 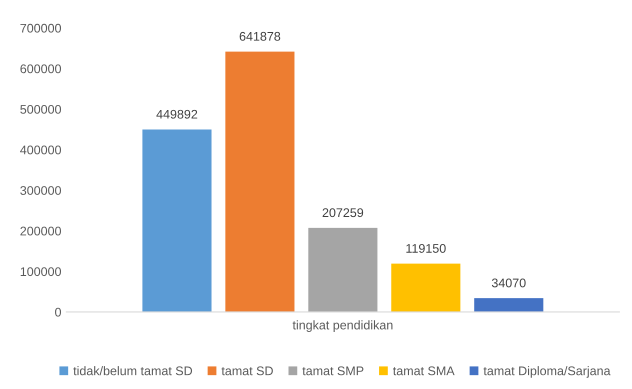 What do you see at coordinates (509, 283) in the screenshot?
I see `data-label: 34070` at bounding box center [509, 283].